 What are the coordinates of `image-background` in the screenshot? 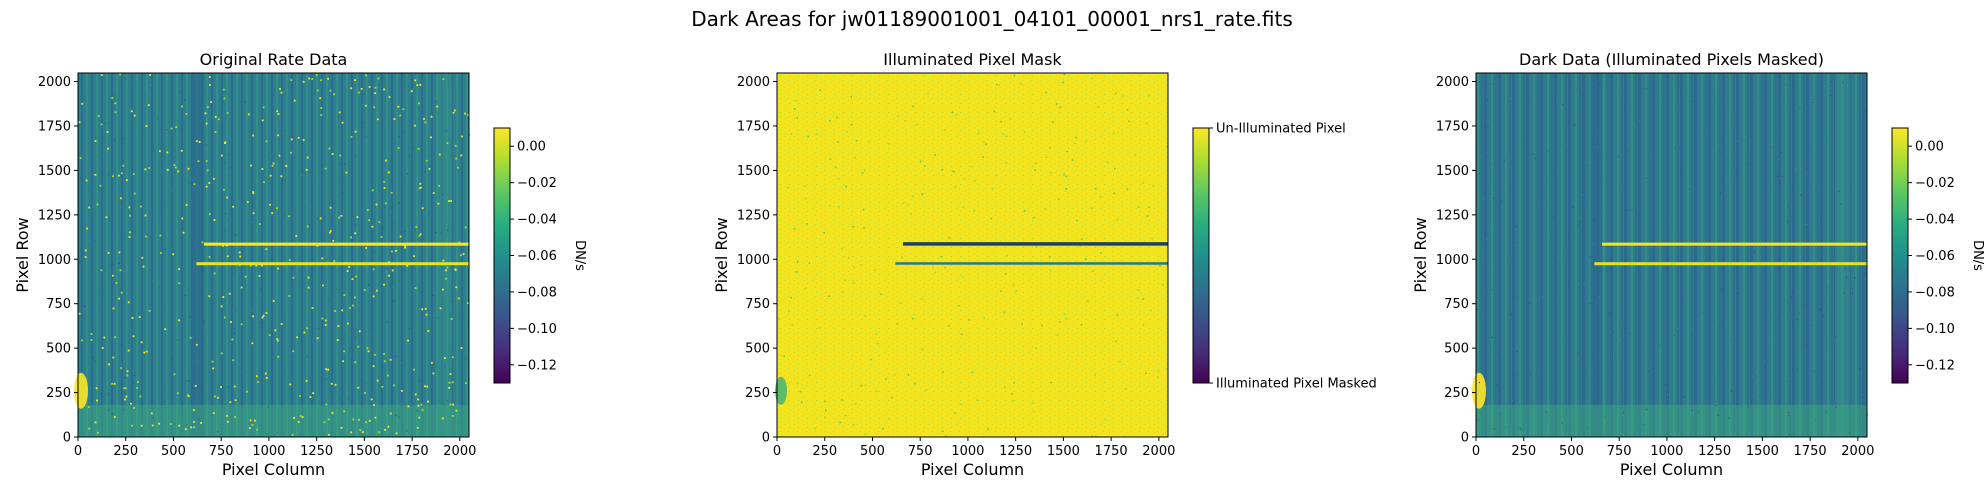 It's located at (273, 255).